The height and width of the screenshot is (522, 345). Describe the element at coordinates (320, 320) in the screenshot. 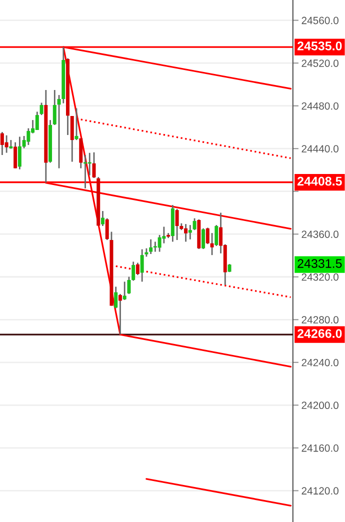

I see `y-tick-label: 24280.0` at that location.